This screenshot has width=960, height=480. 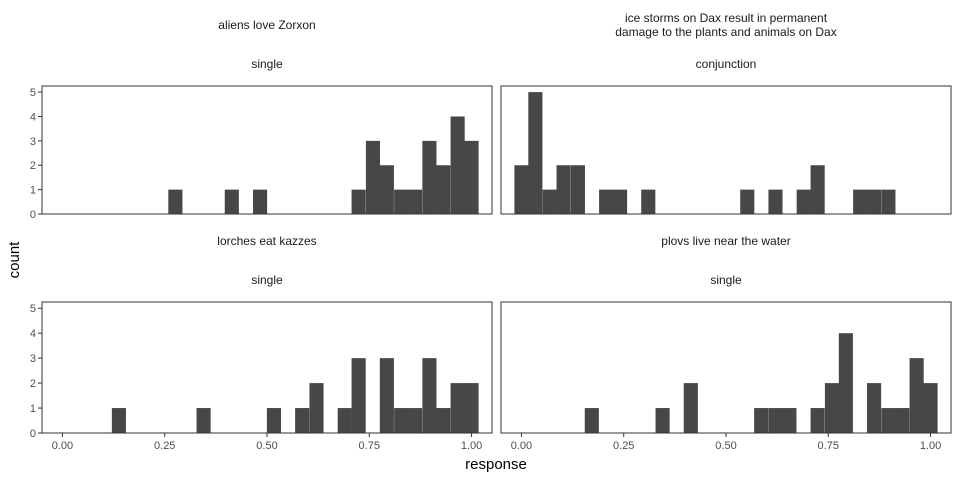 I want to click on facet-title-line: aliens love Zorxon, so click(x=266, y=25).